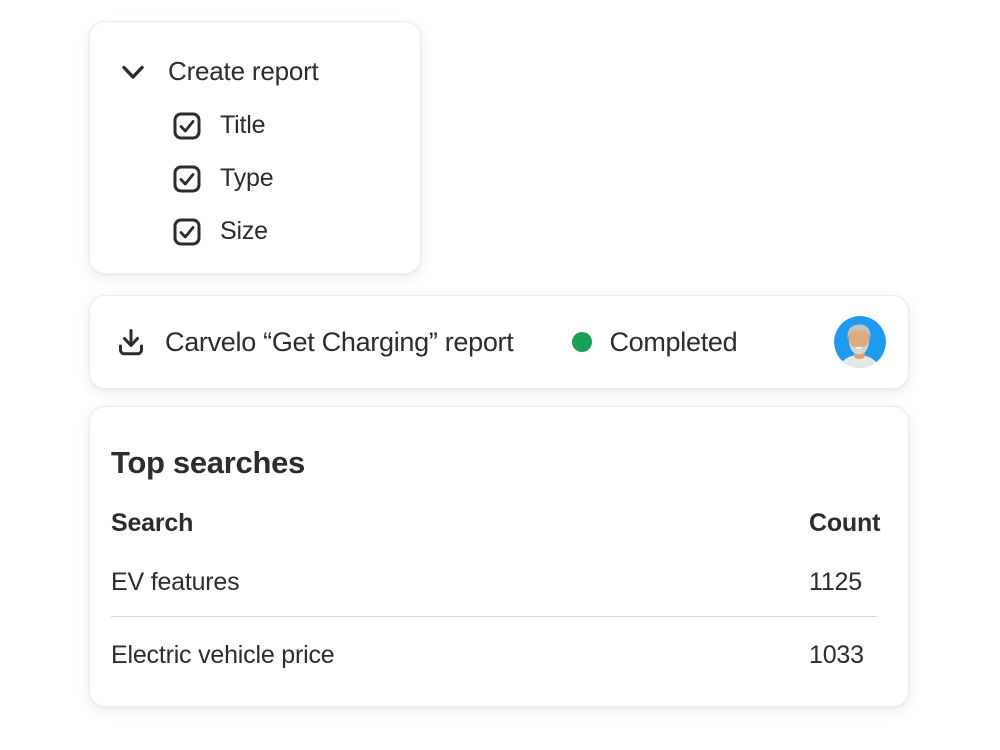  I want to click on status-dot-icon, so click(582, 342).